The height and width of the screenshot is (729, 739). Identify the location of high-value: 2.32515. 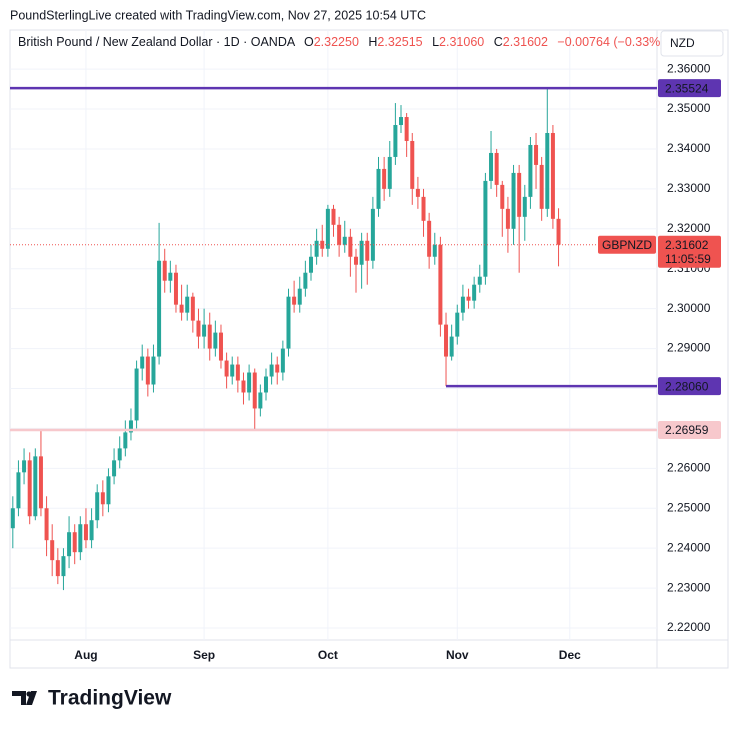
(399, 42).